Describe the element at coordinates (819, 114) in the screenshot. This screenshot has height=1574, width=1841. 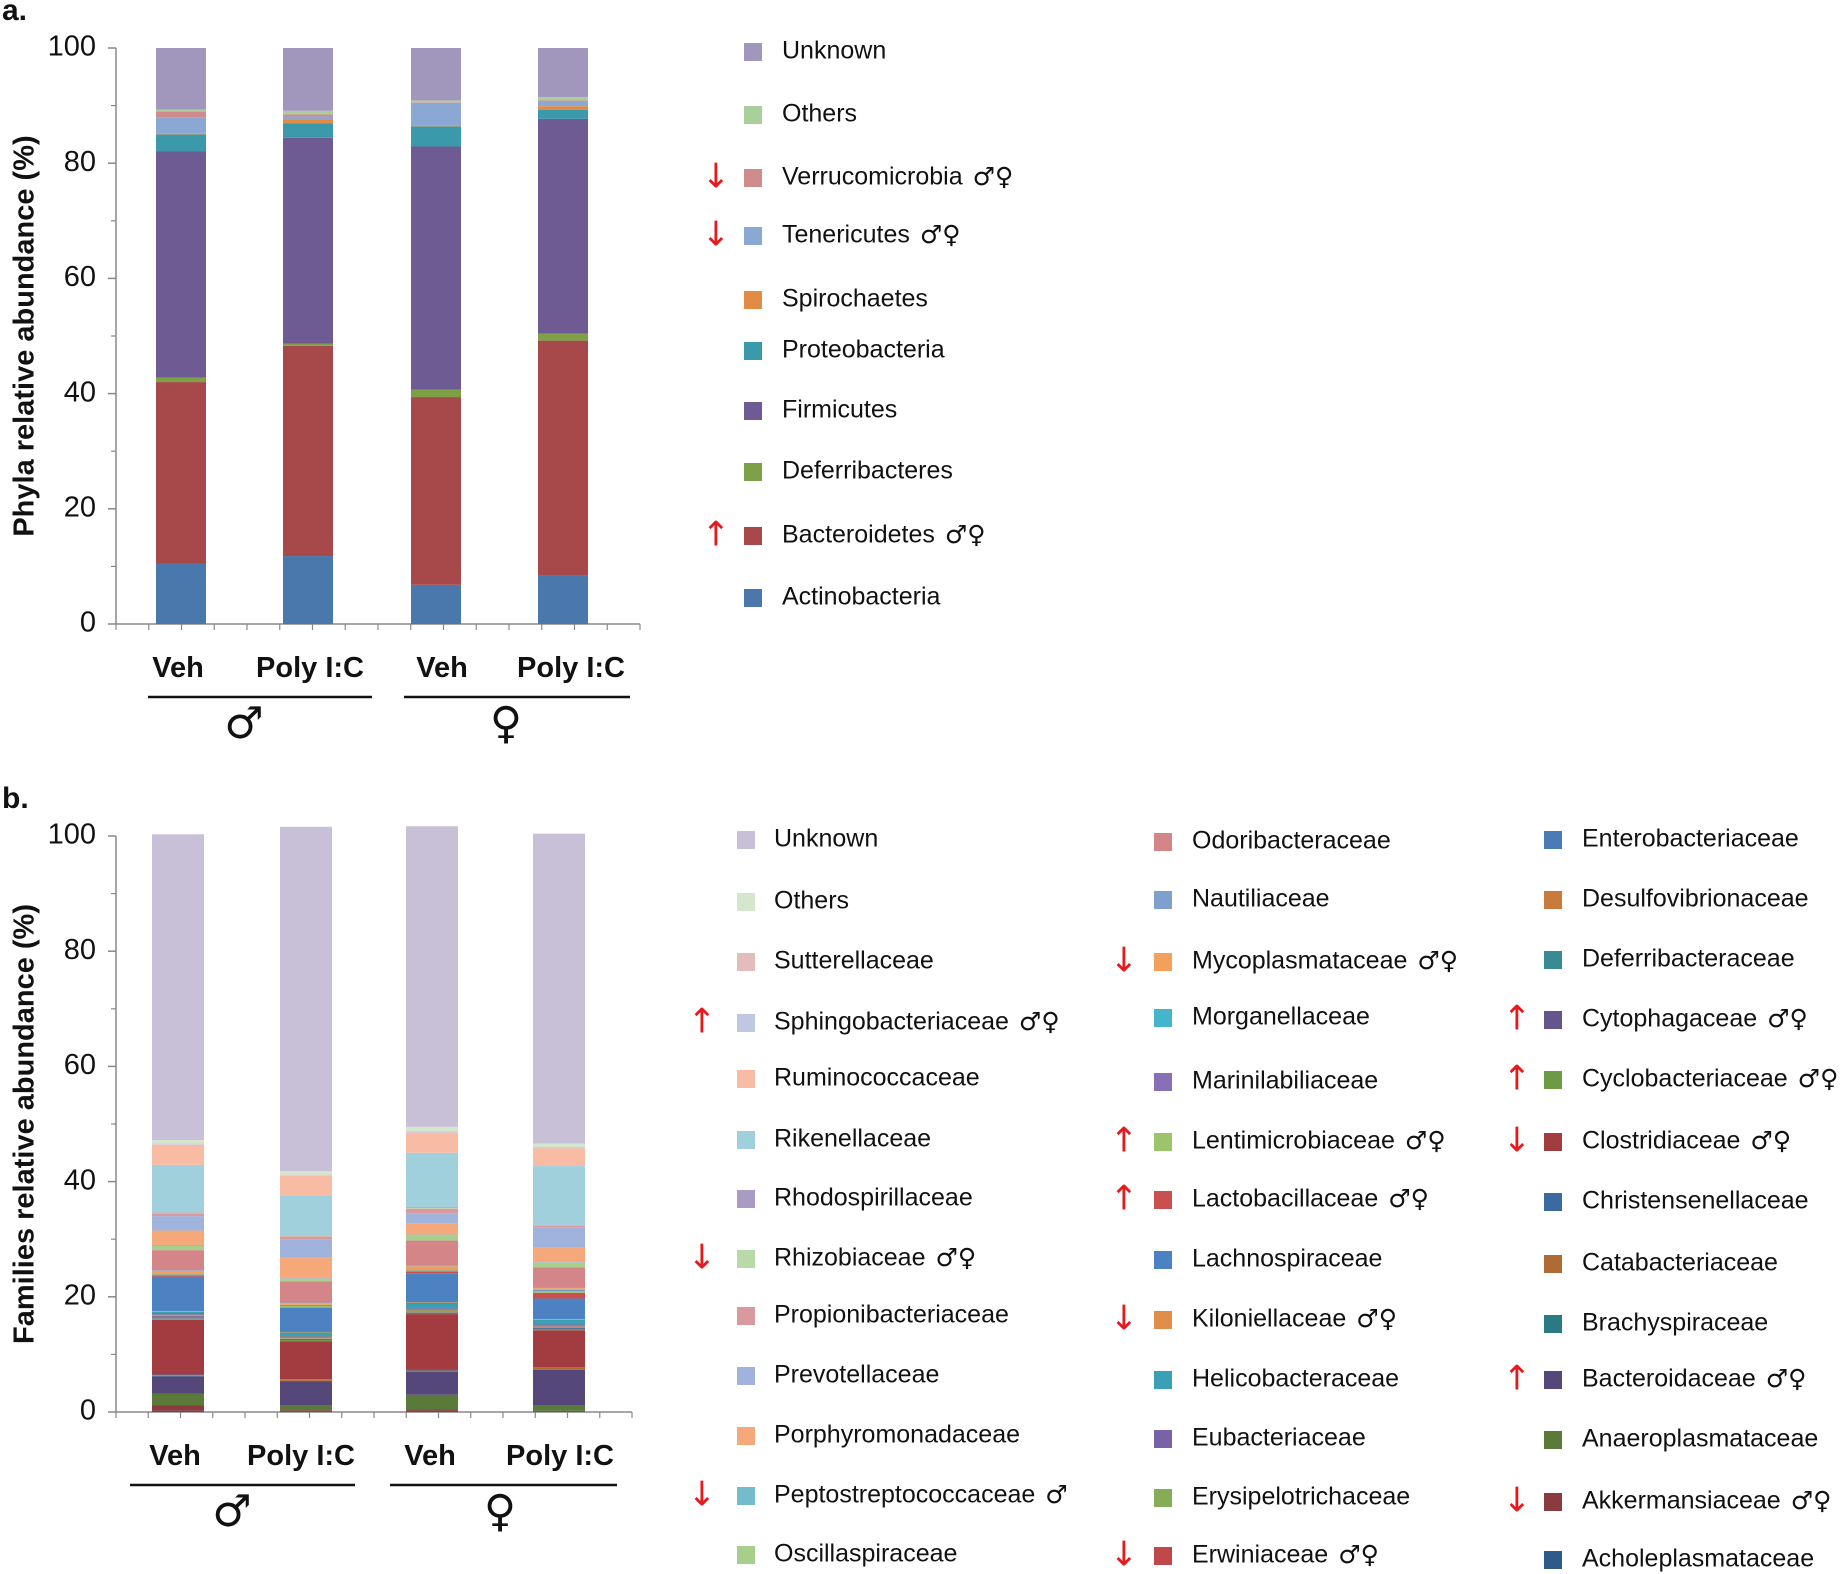
I see `legend-label: Others` at that location.